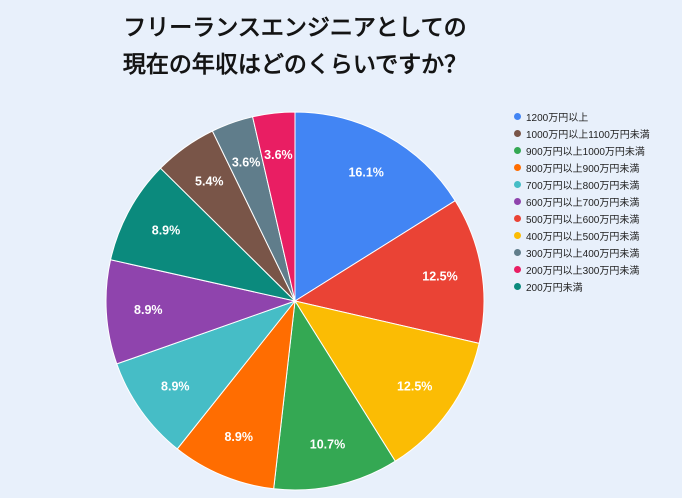 Image resolution: width=682 pixels, height=498 pixels. I want to click on legend-item: 400万円以上500万円未満, so click(582, 235).